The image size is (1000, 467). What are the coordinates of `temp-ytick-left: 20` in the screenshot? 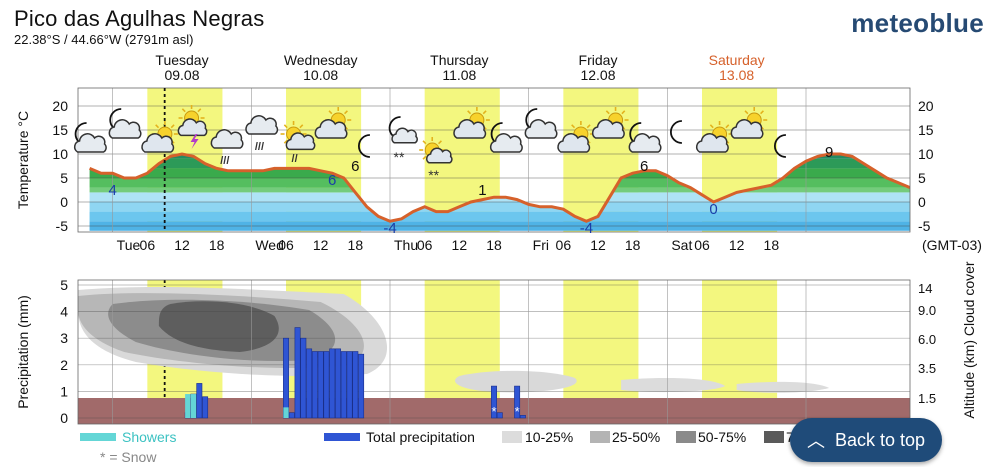 It's located at (60, 106).